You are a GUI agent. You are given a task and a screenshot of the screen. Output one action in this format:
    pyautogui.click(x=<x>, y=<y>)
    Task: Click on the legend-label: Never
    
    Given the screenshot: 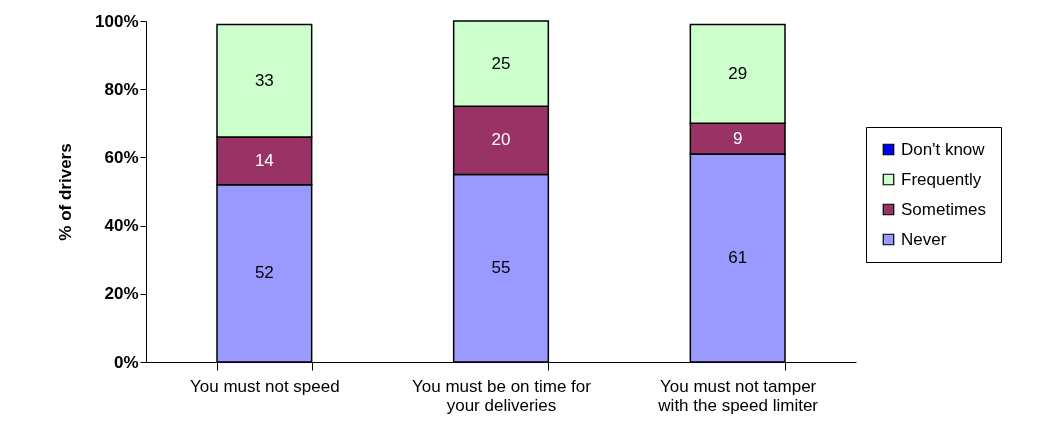 What is the action you would take?
    pyautogui.click(x=924, y=239)
    